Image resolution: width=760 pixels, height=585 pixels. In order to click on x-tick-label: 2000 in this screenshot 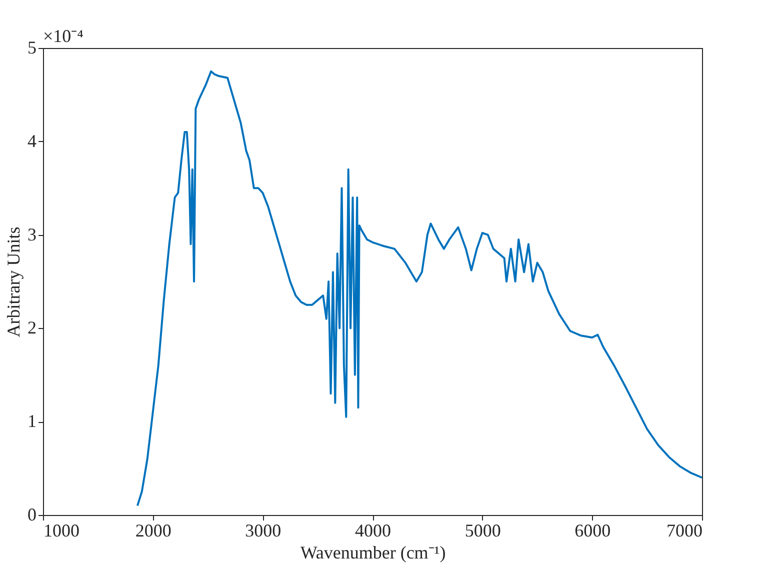, I will do `click(153, 530)`.